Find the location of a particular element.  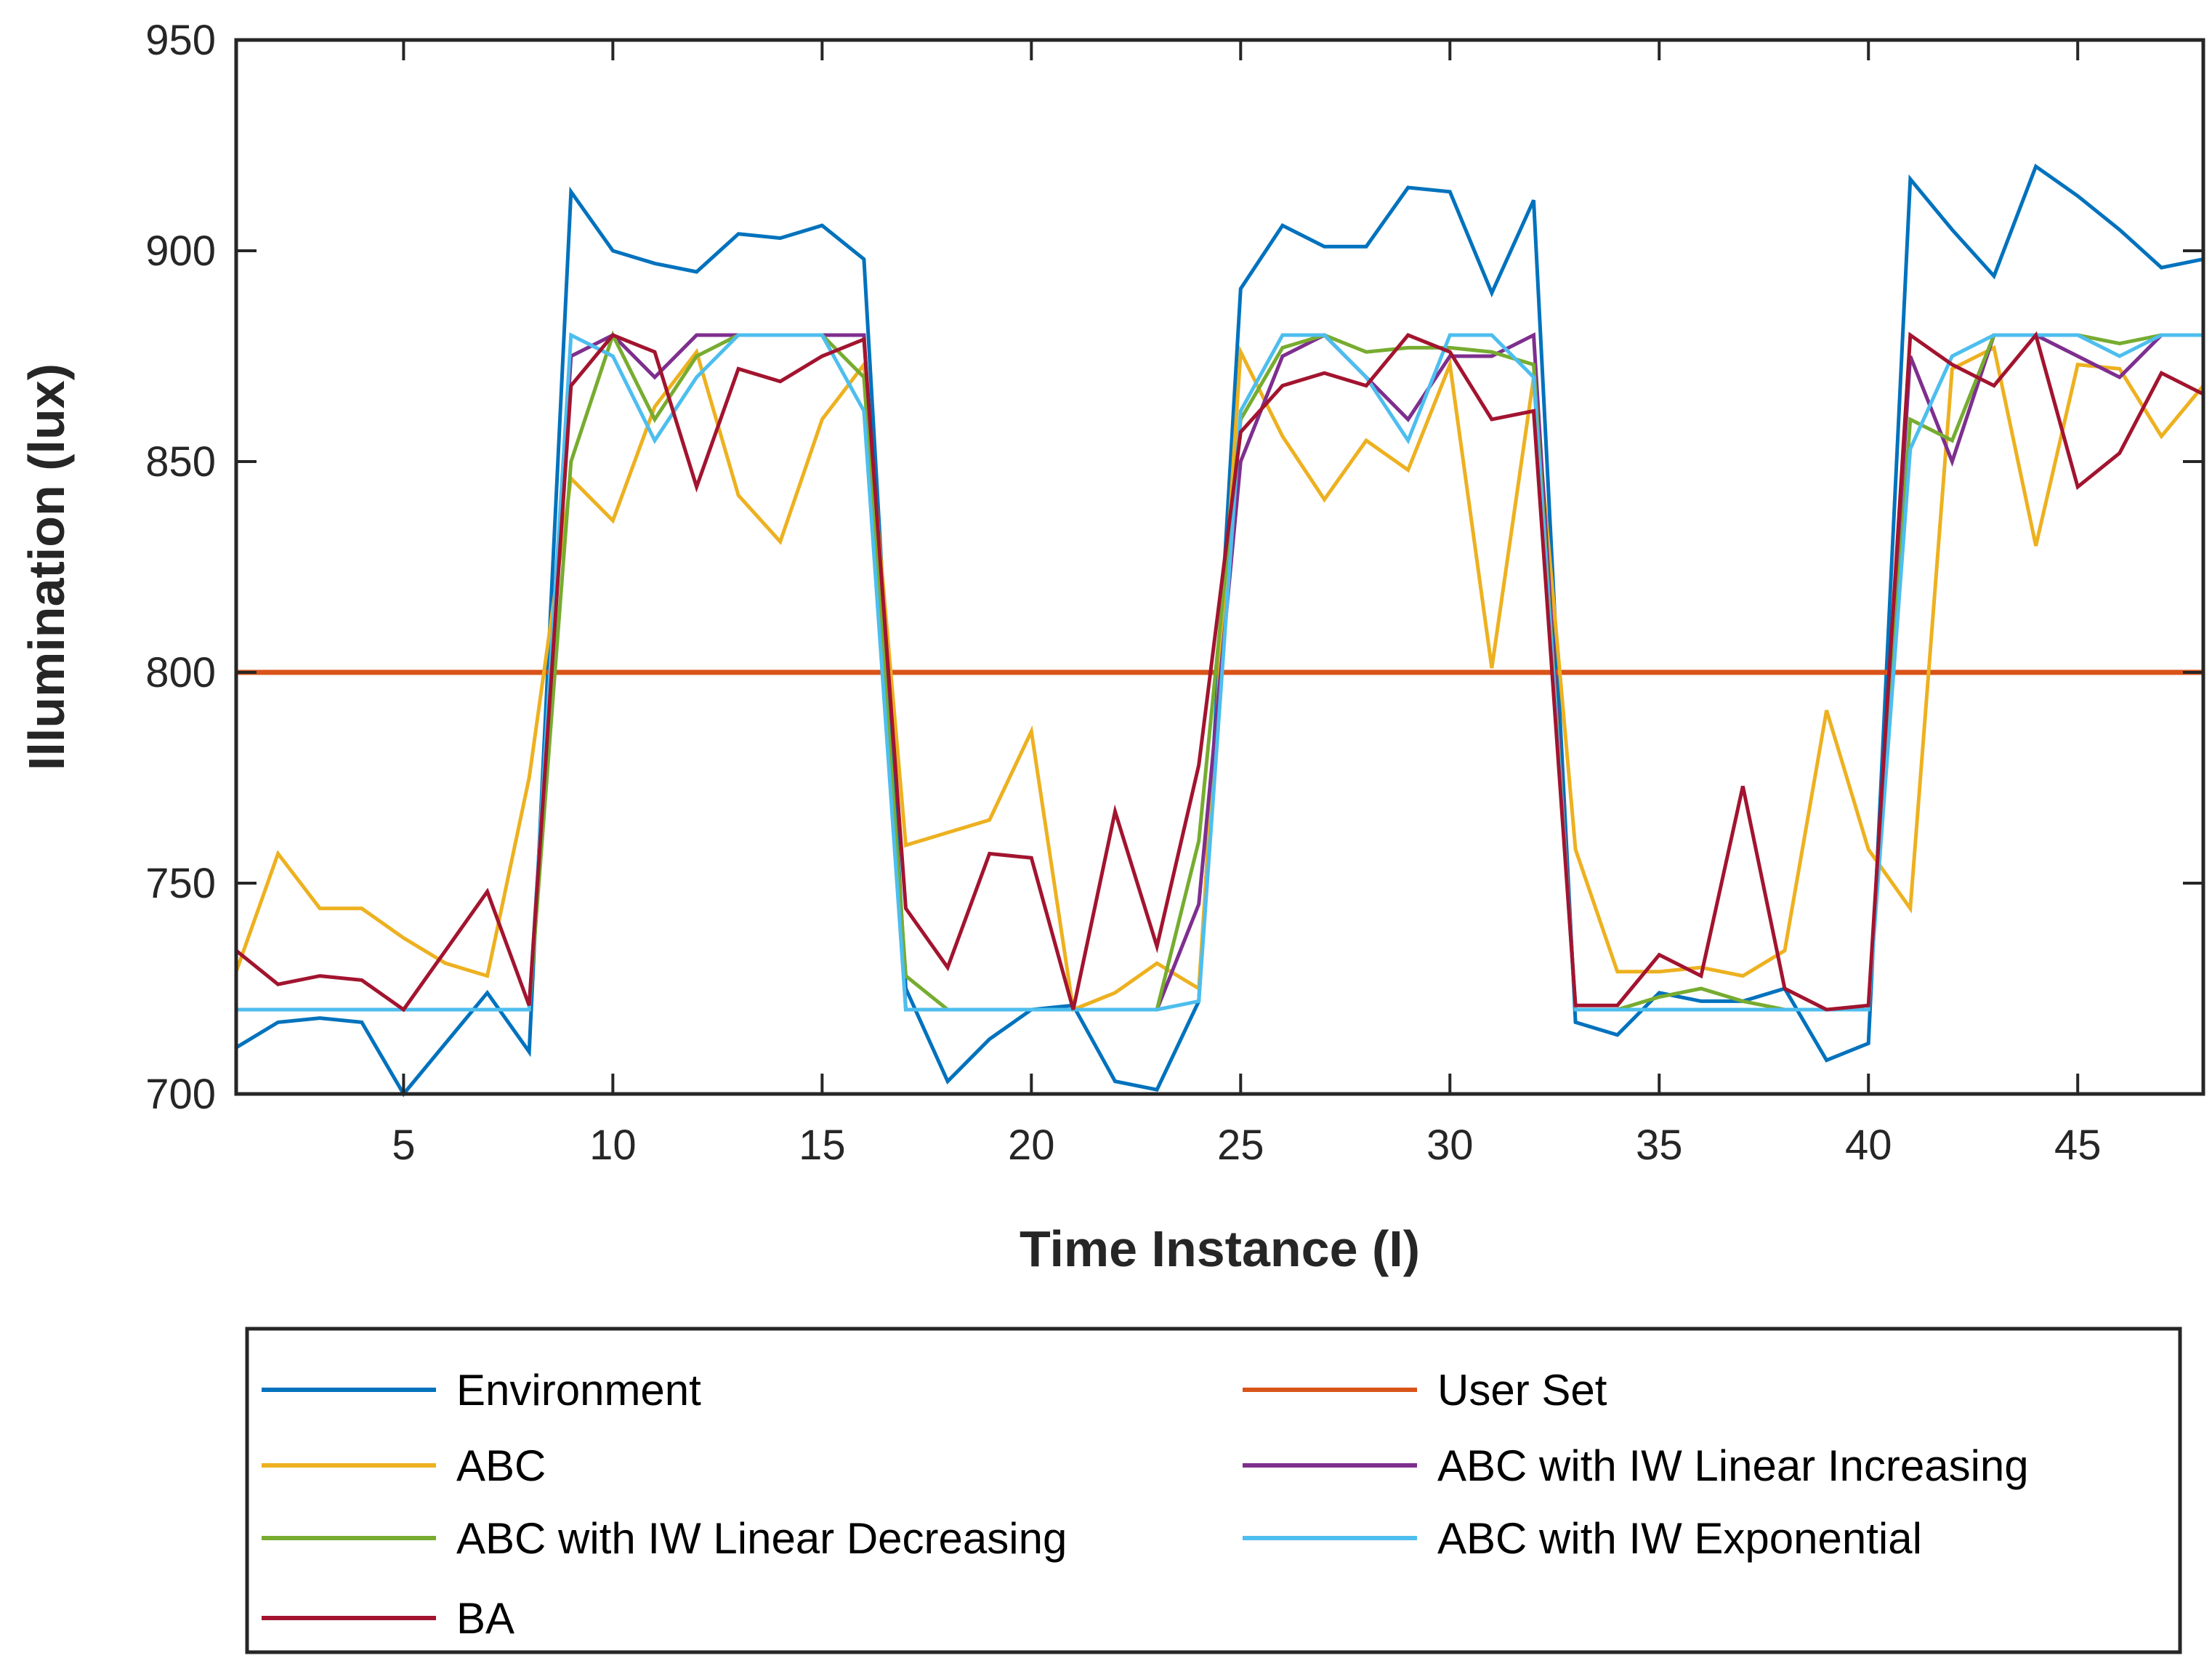

legend-label-abc: ABC is located at coordinates (501, 1465).